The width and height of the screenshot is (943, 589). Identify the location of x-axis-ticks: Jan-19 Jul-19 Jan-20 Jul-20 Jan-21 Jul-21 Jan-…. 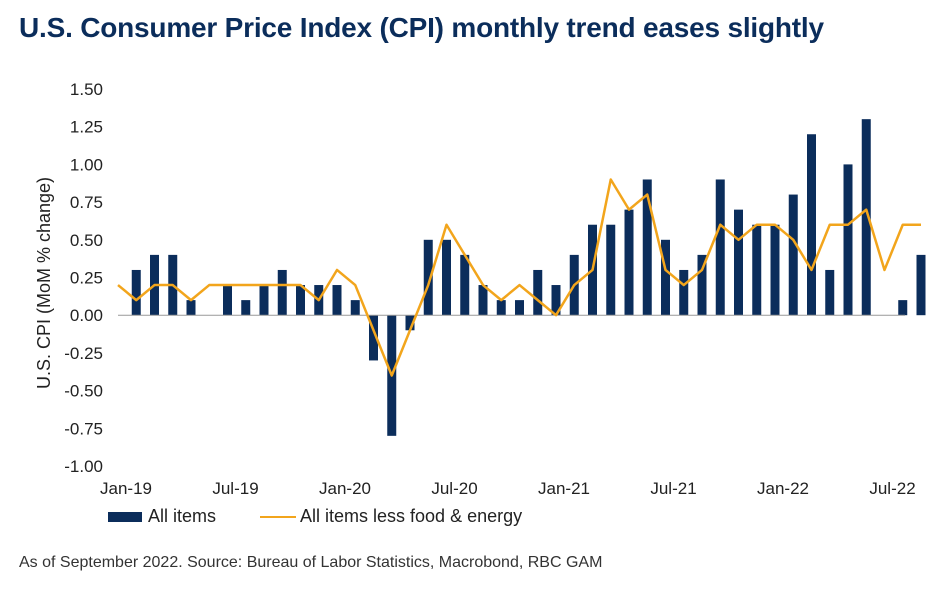
(508, 488).